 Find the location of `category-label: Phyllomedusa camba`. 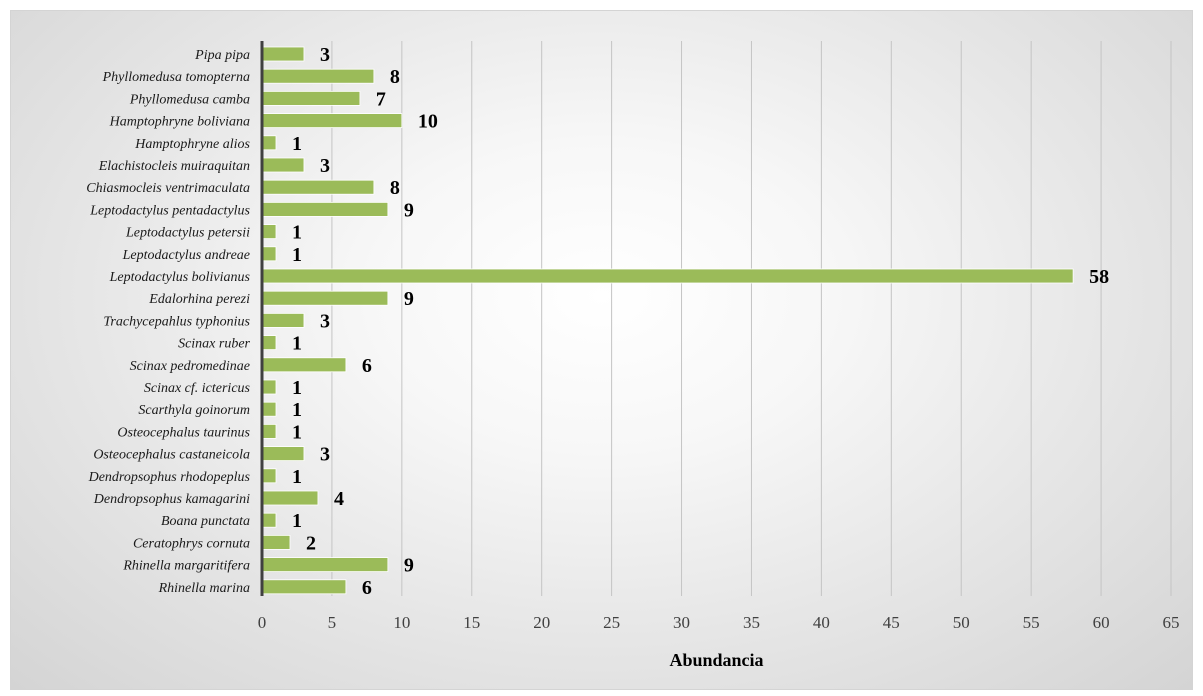

category-label: Phyllomedusa camba is located at coordinates (189, 99).